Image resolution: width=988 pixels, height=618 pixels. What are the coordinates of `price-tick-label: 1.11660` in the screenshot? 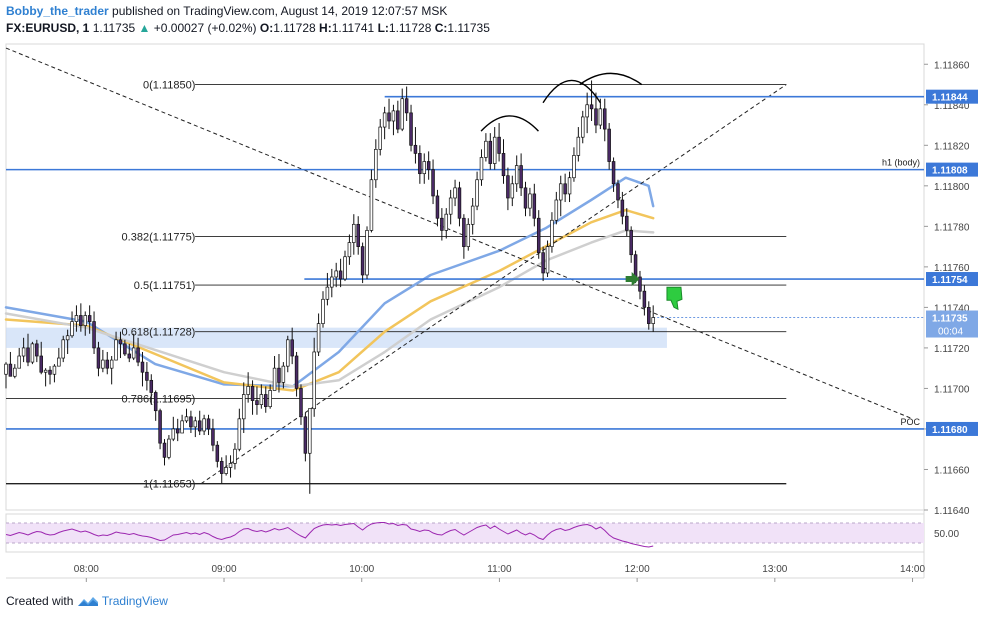 It's located at (952, 470).